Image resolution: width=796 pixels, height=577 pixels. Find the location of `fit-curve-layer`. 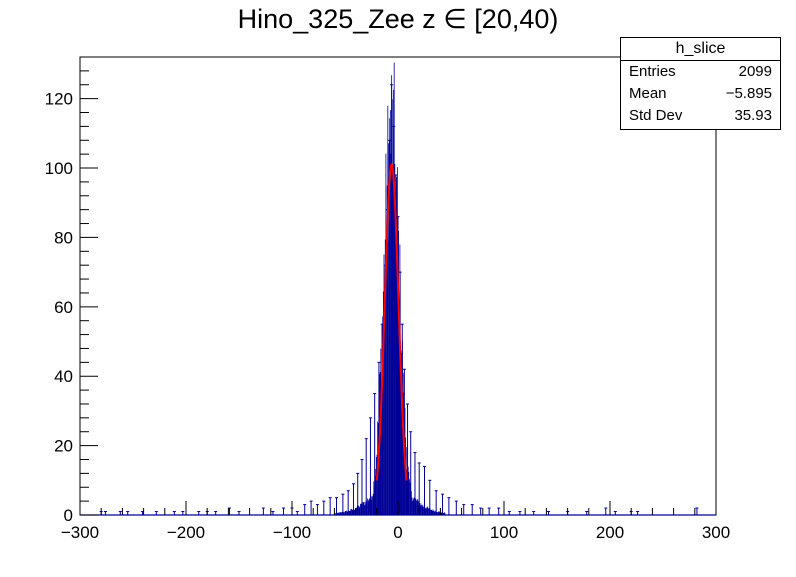

fit-curve-layer is located at coordinates (391, 322).